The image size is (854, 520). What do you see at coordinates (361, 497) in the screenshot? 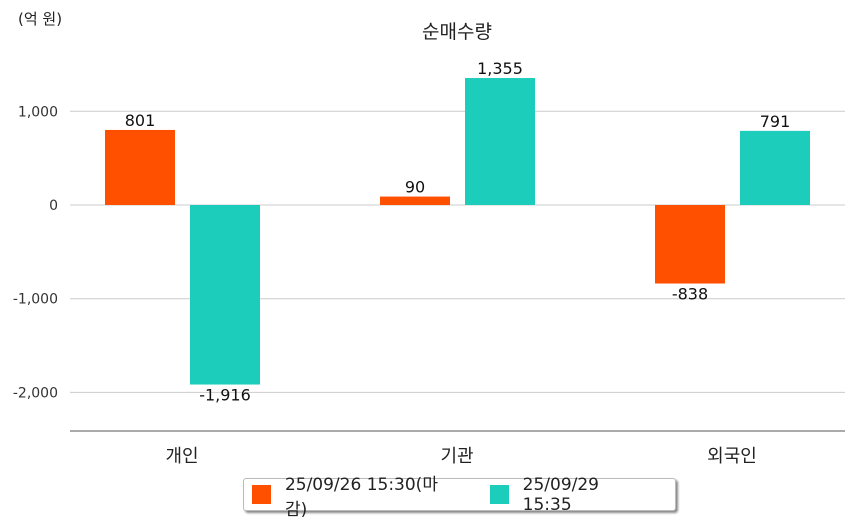
I see `legend-label-0: 25/09/26 15:30(마감)` at bounding box center [361, 497].